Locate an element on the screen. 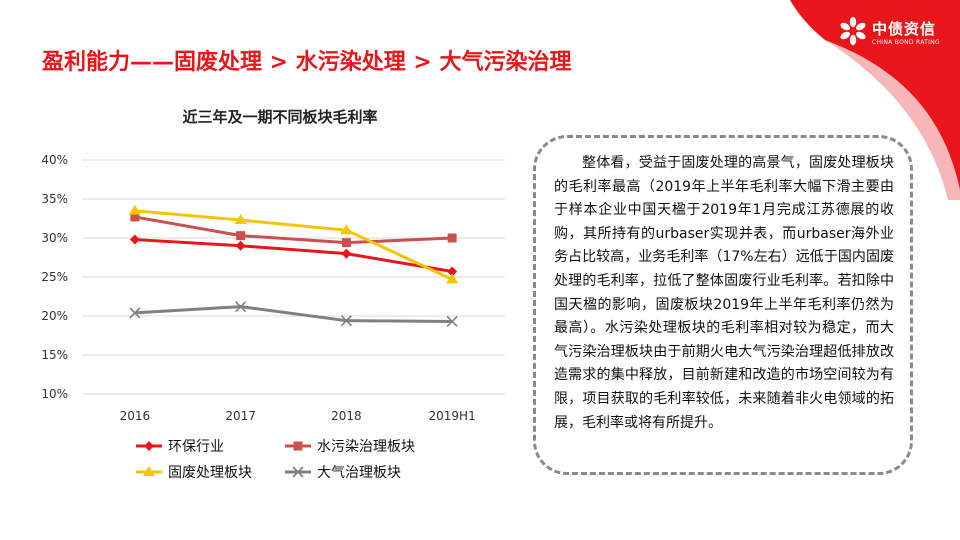 The width and height of the screenshot is (960, 540). y-axis-ticks: 10% 15% 20% 25% 30% 35% 40% is located at coordinates (54, 277).